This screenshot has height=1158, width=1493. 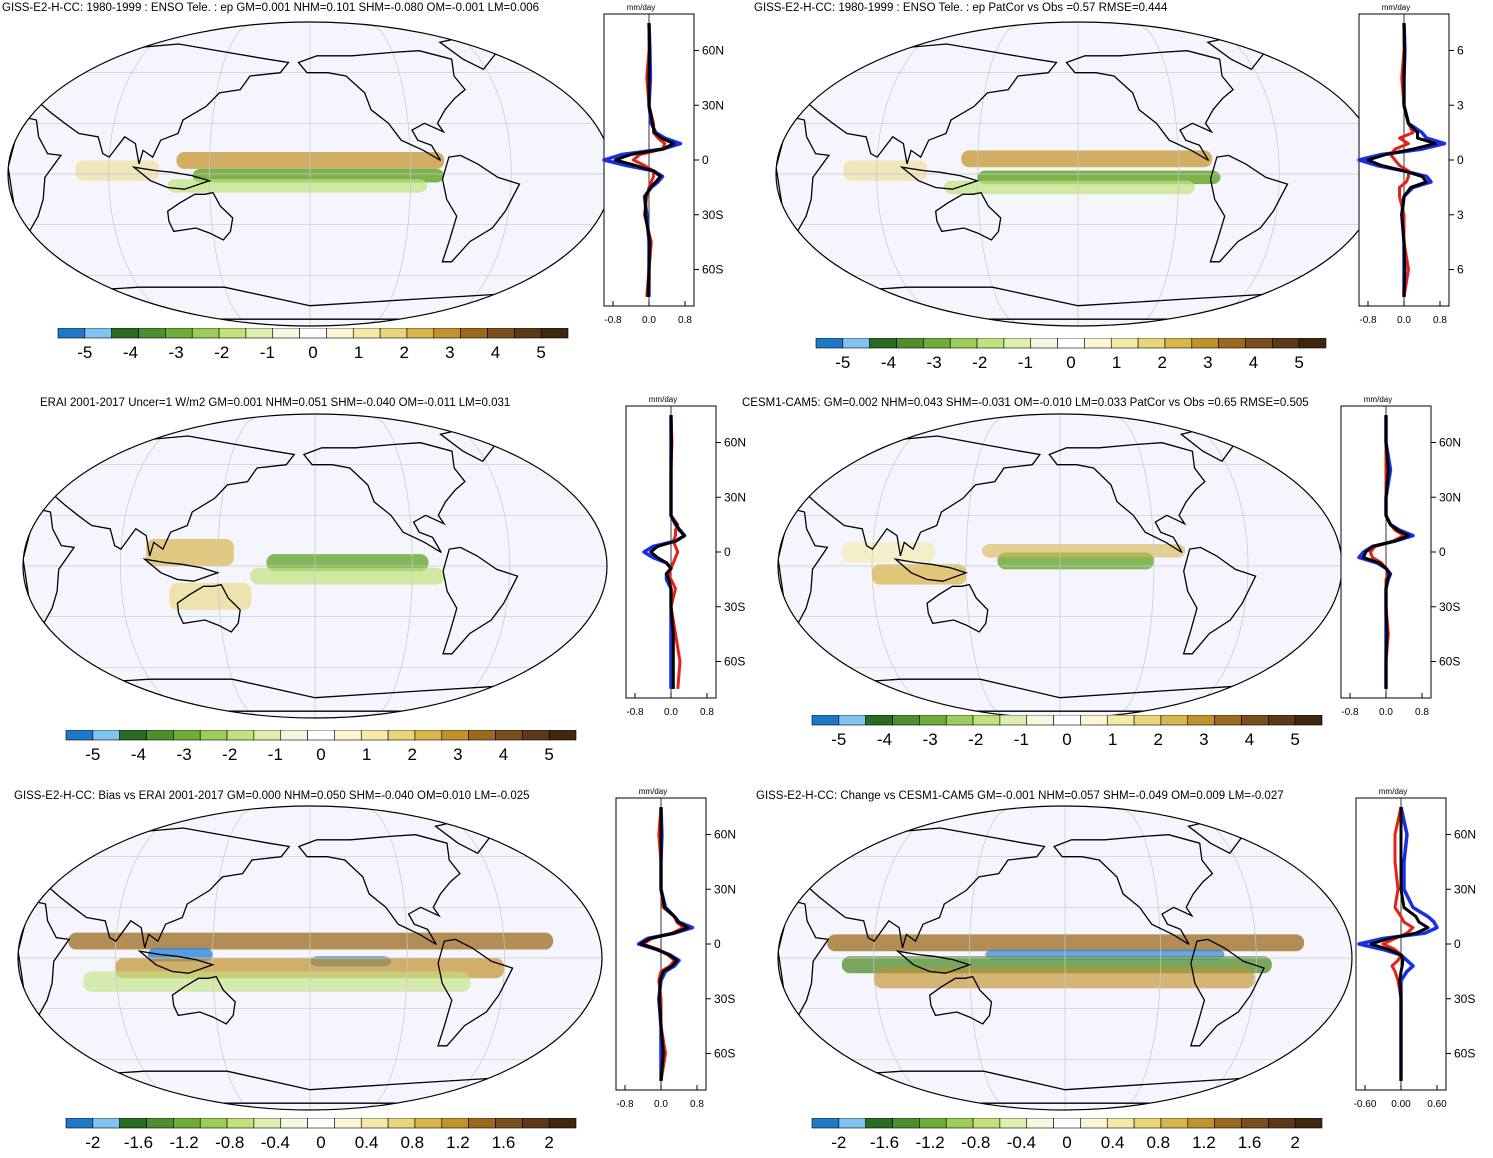 What do you see at coordinates (1410, 164) in the screenshot?
I see `zonal-mean-plot: mm/day 6 3 0 3 6 -0.8 0.0 0.8` at bounding box center [1410, 164].